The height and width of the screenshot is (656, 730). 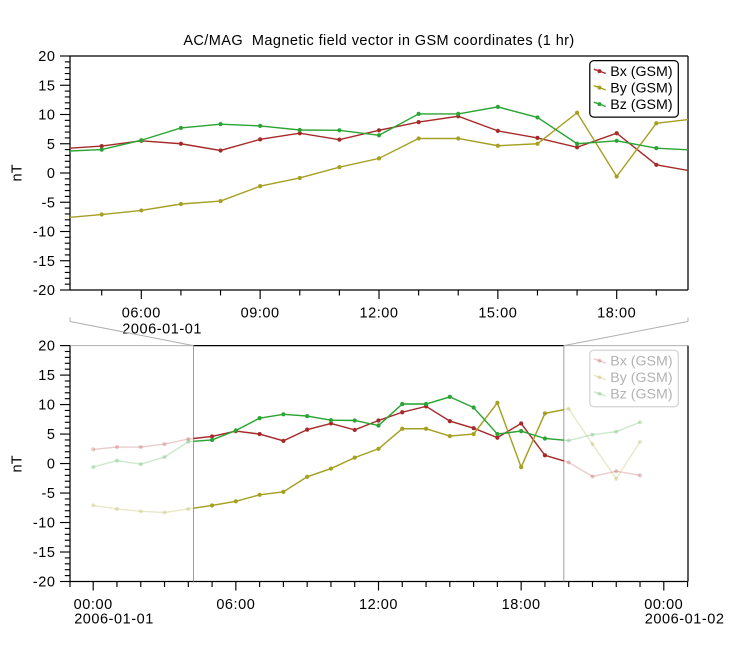 What do you see at coordinates (497, 314) in the screenshot?
I see `svg-text: 15:00` at bounding box center [497, 314].